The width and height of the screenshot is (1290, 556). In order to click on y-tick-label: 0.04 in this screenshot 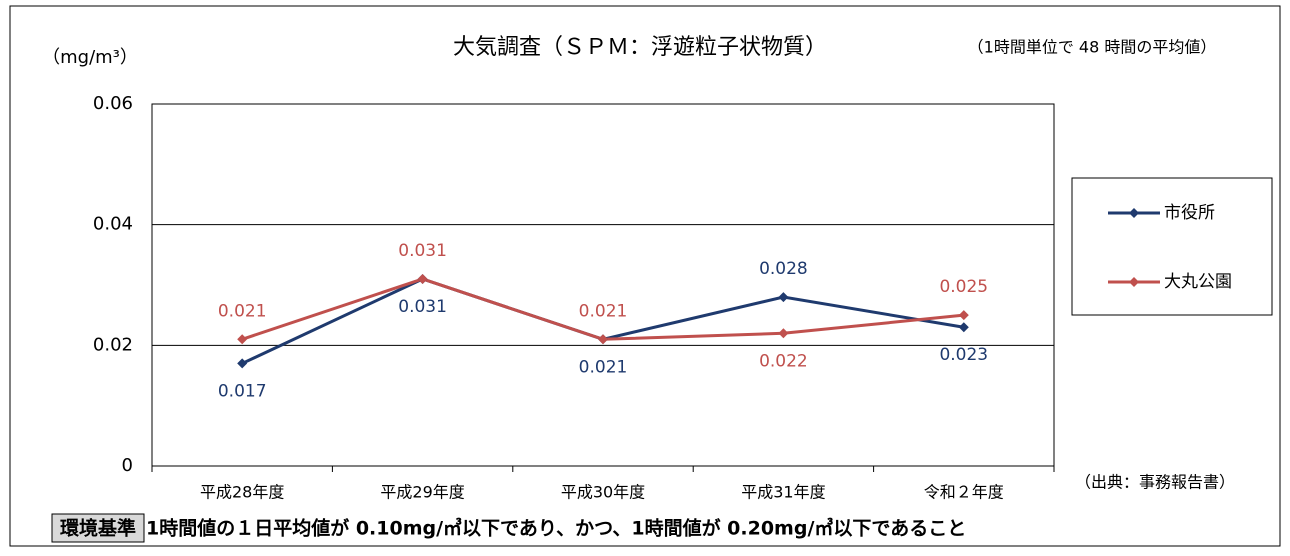, I will do `click(113, 224)`.